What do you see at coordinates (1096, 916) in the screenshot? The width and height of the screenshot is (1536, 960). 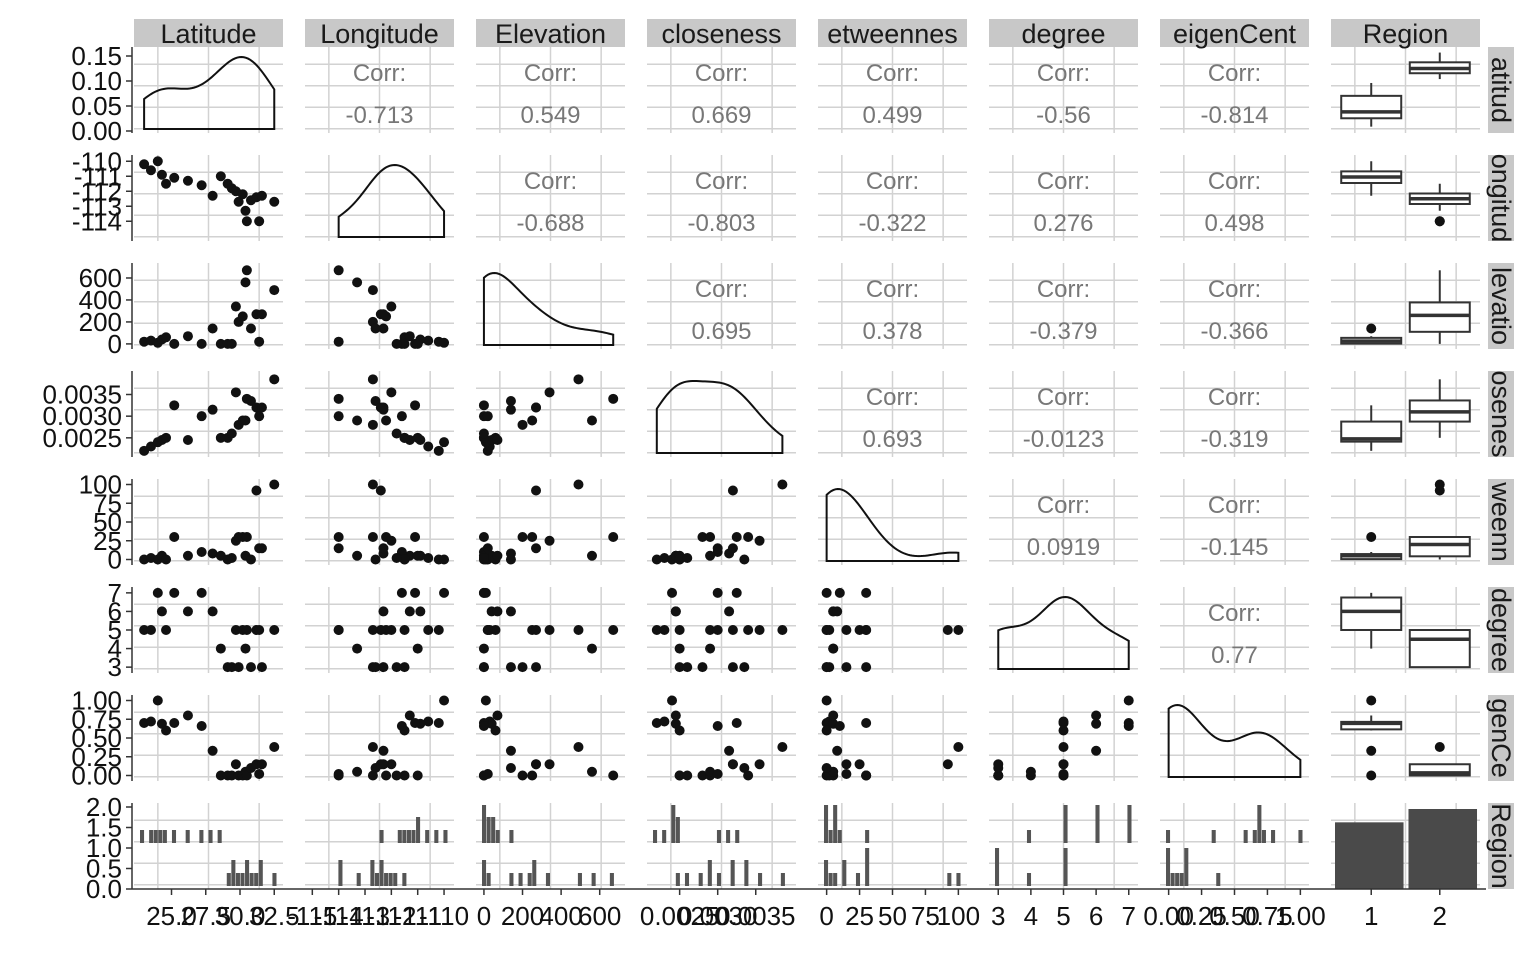 I see `x-tick-label: 6` at bounding box center [1096, 916].